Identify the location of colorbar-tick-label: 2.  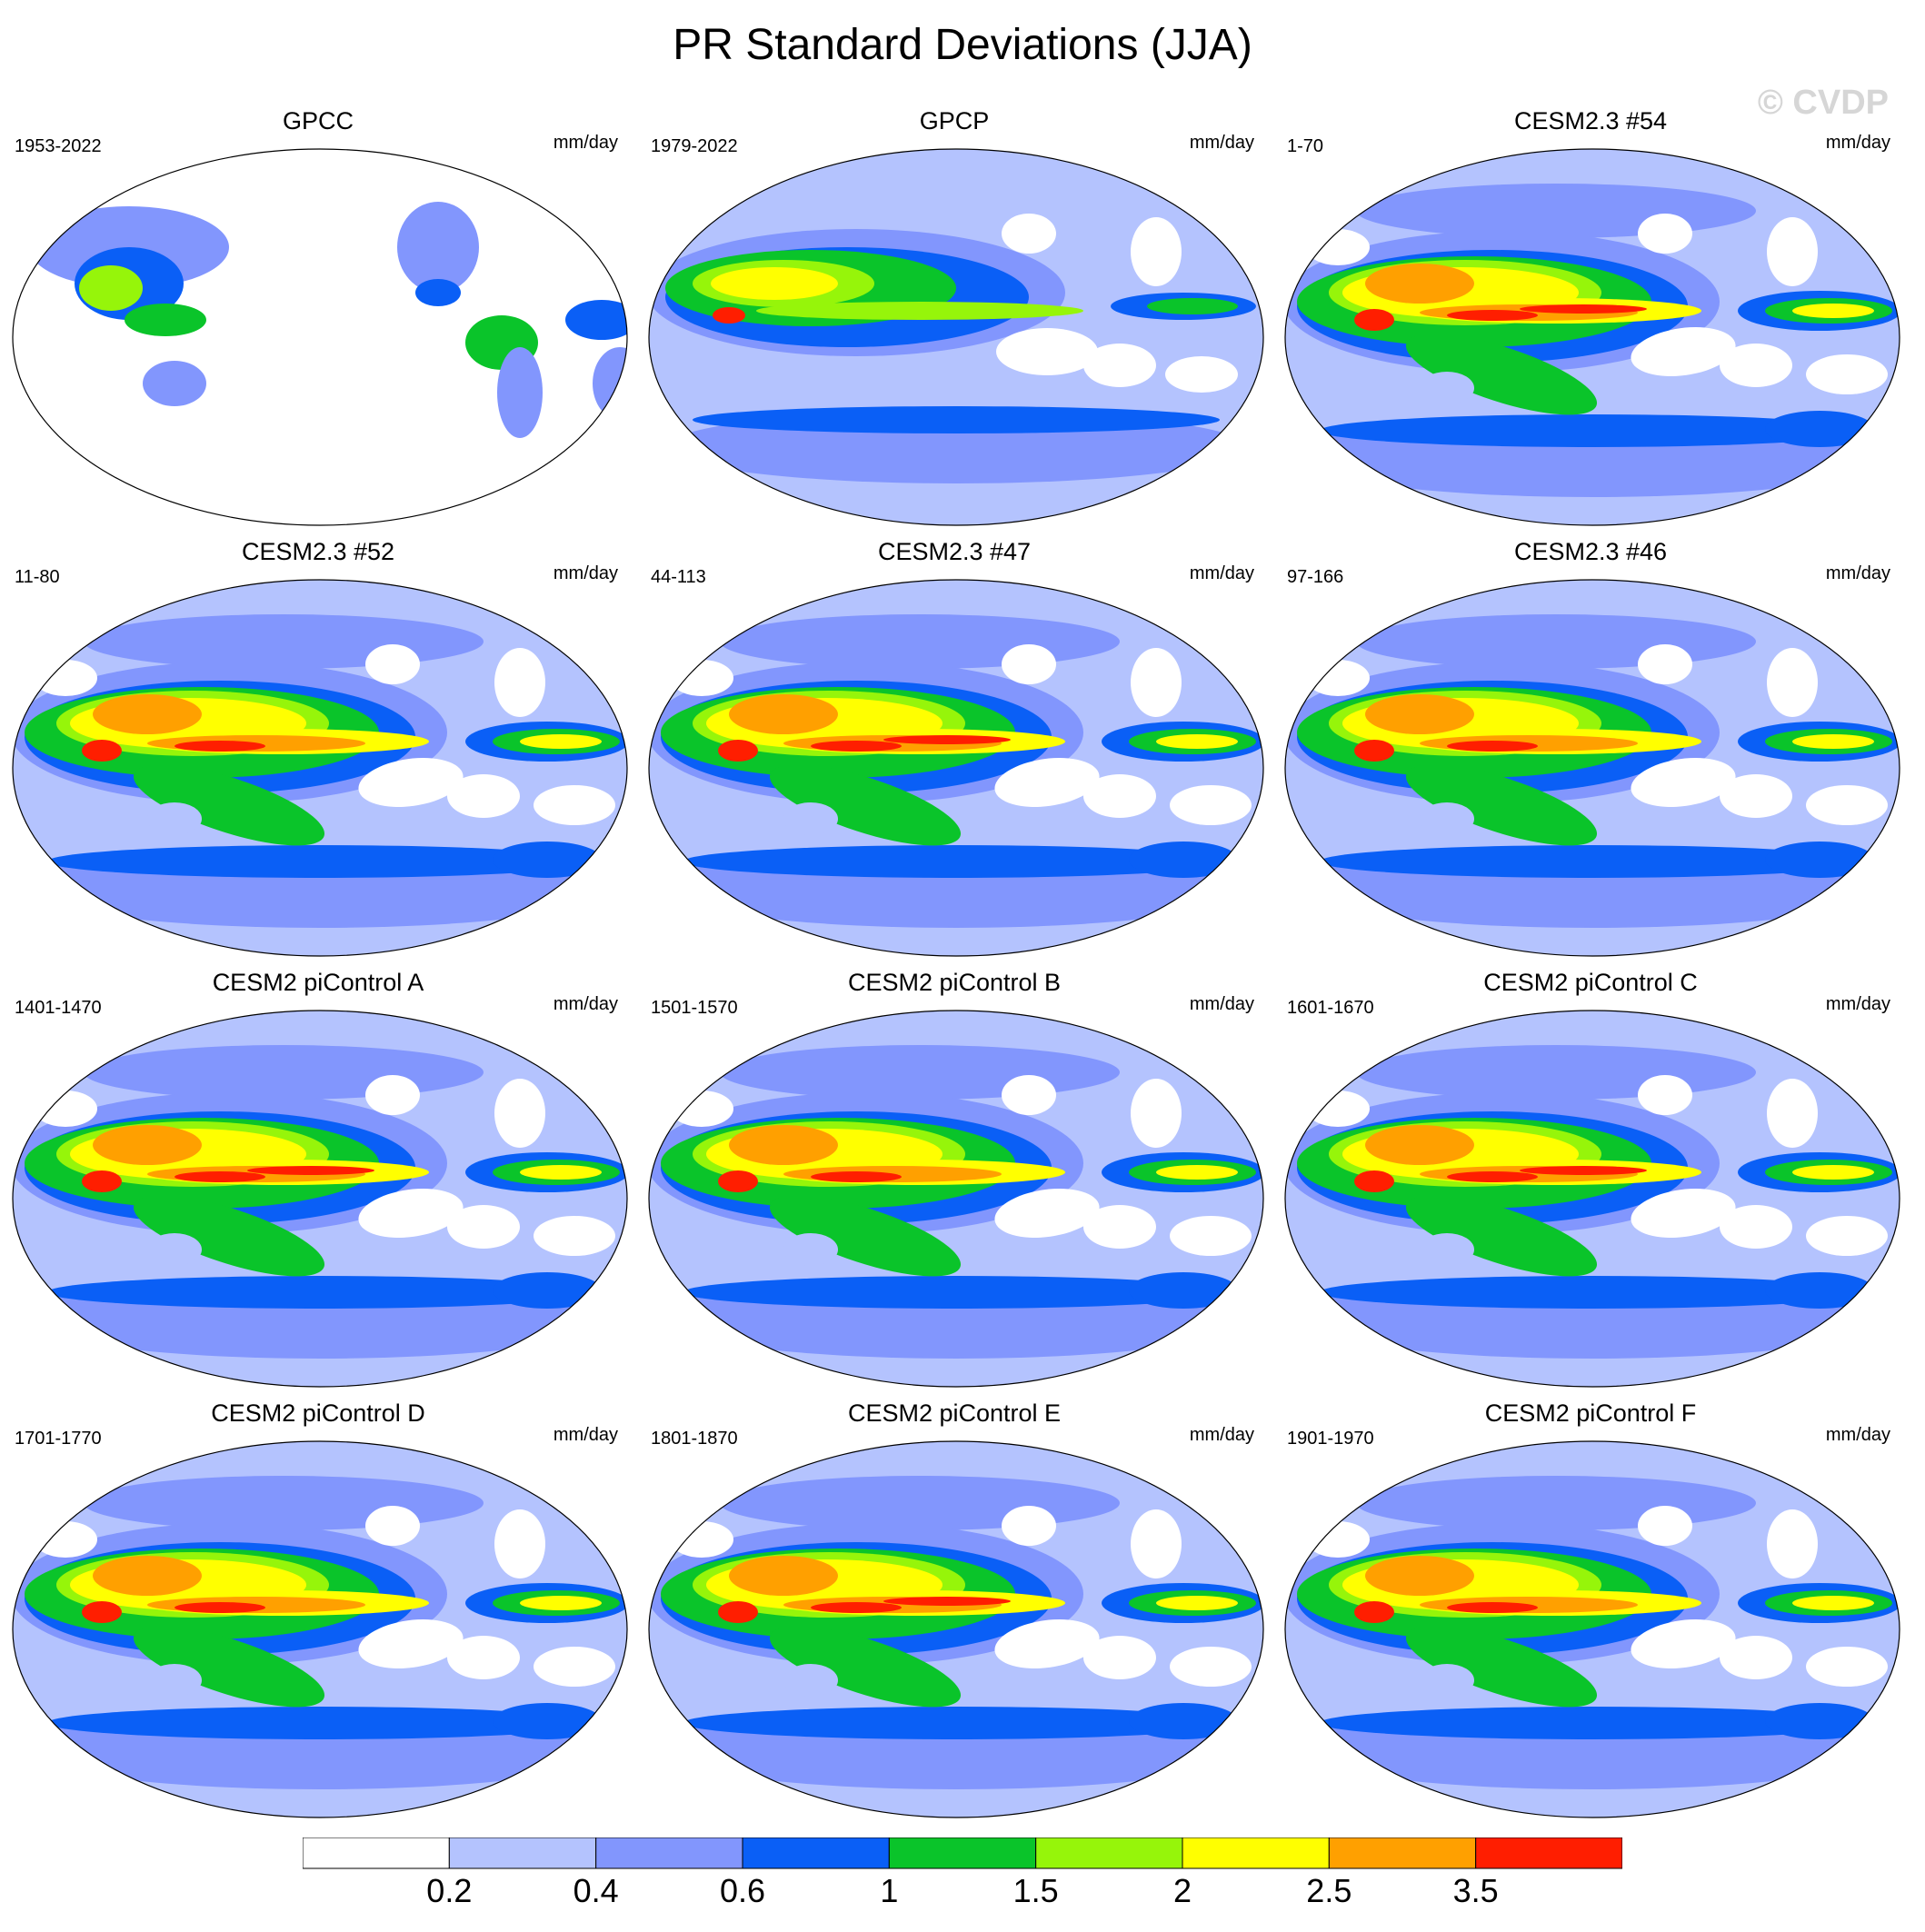
(1182, 1890).